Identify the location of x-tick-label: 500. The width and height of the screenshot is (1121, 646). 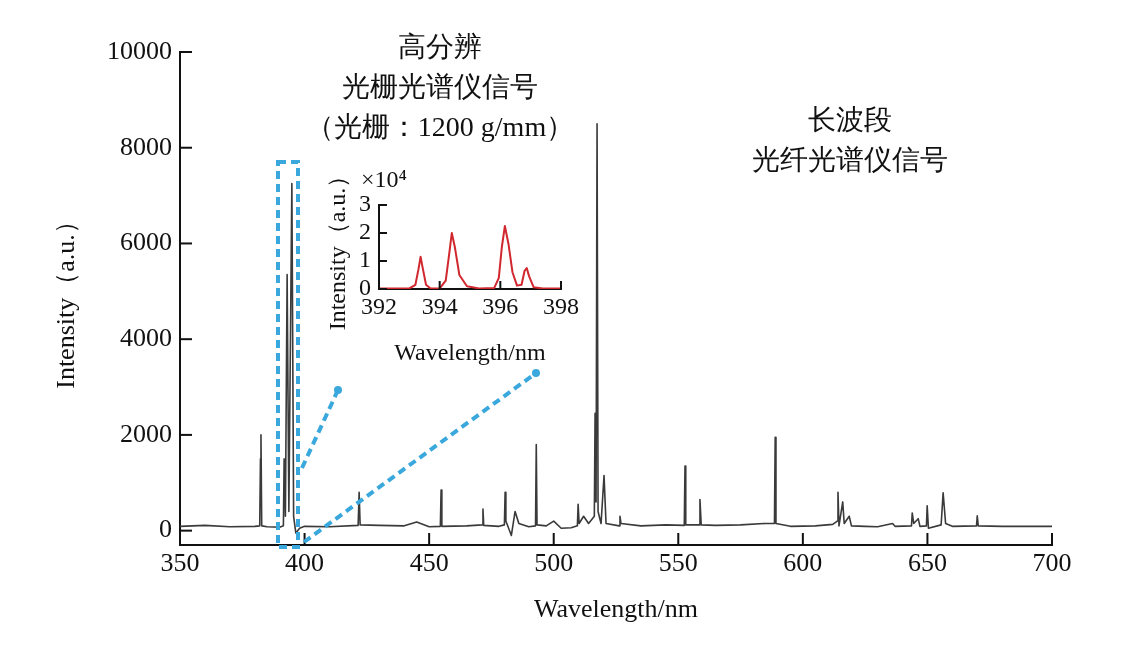
(554, 563).